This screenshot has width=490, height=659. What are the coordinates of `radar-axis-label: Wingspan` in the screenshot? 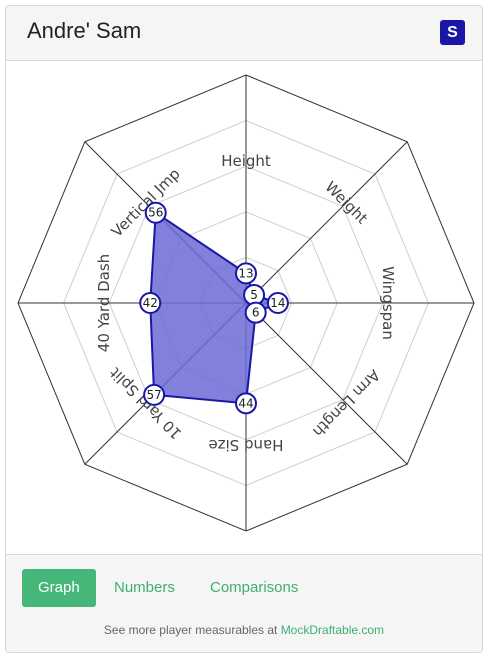 It's located at (388, 303).